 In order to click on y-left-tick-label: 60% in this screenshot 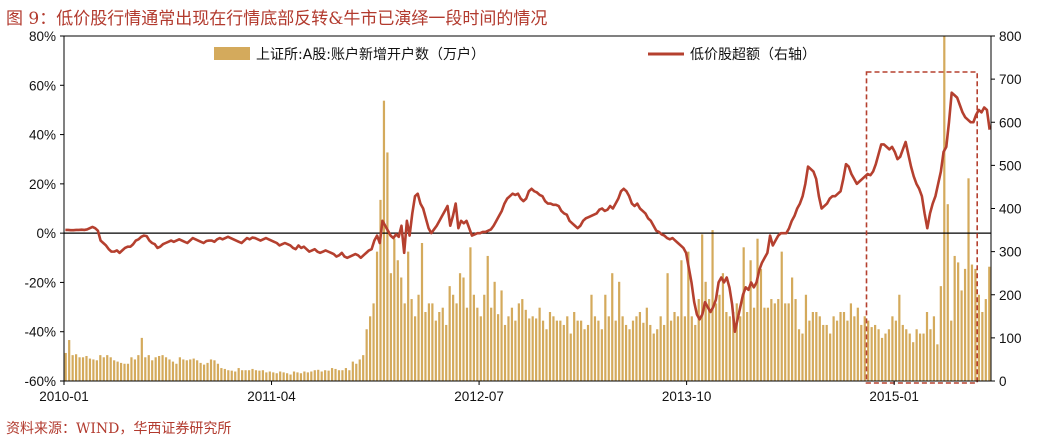, I will do `click(42, 85)`.